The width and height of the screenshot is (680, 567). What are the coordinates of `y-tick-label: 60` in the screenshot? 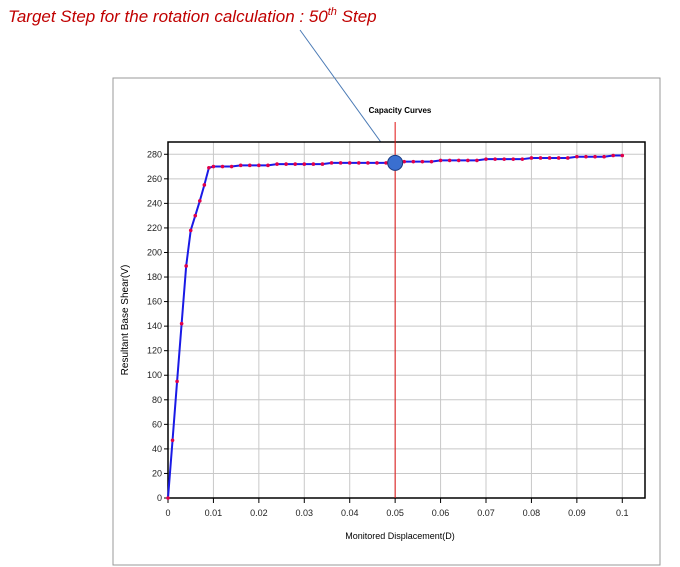 It's located at (157, 424).